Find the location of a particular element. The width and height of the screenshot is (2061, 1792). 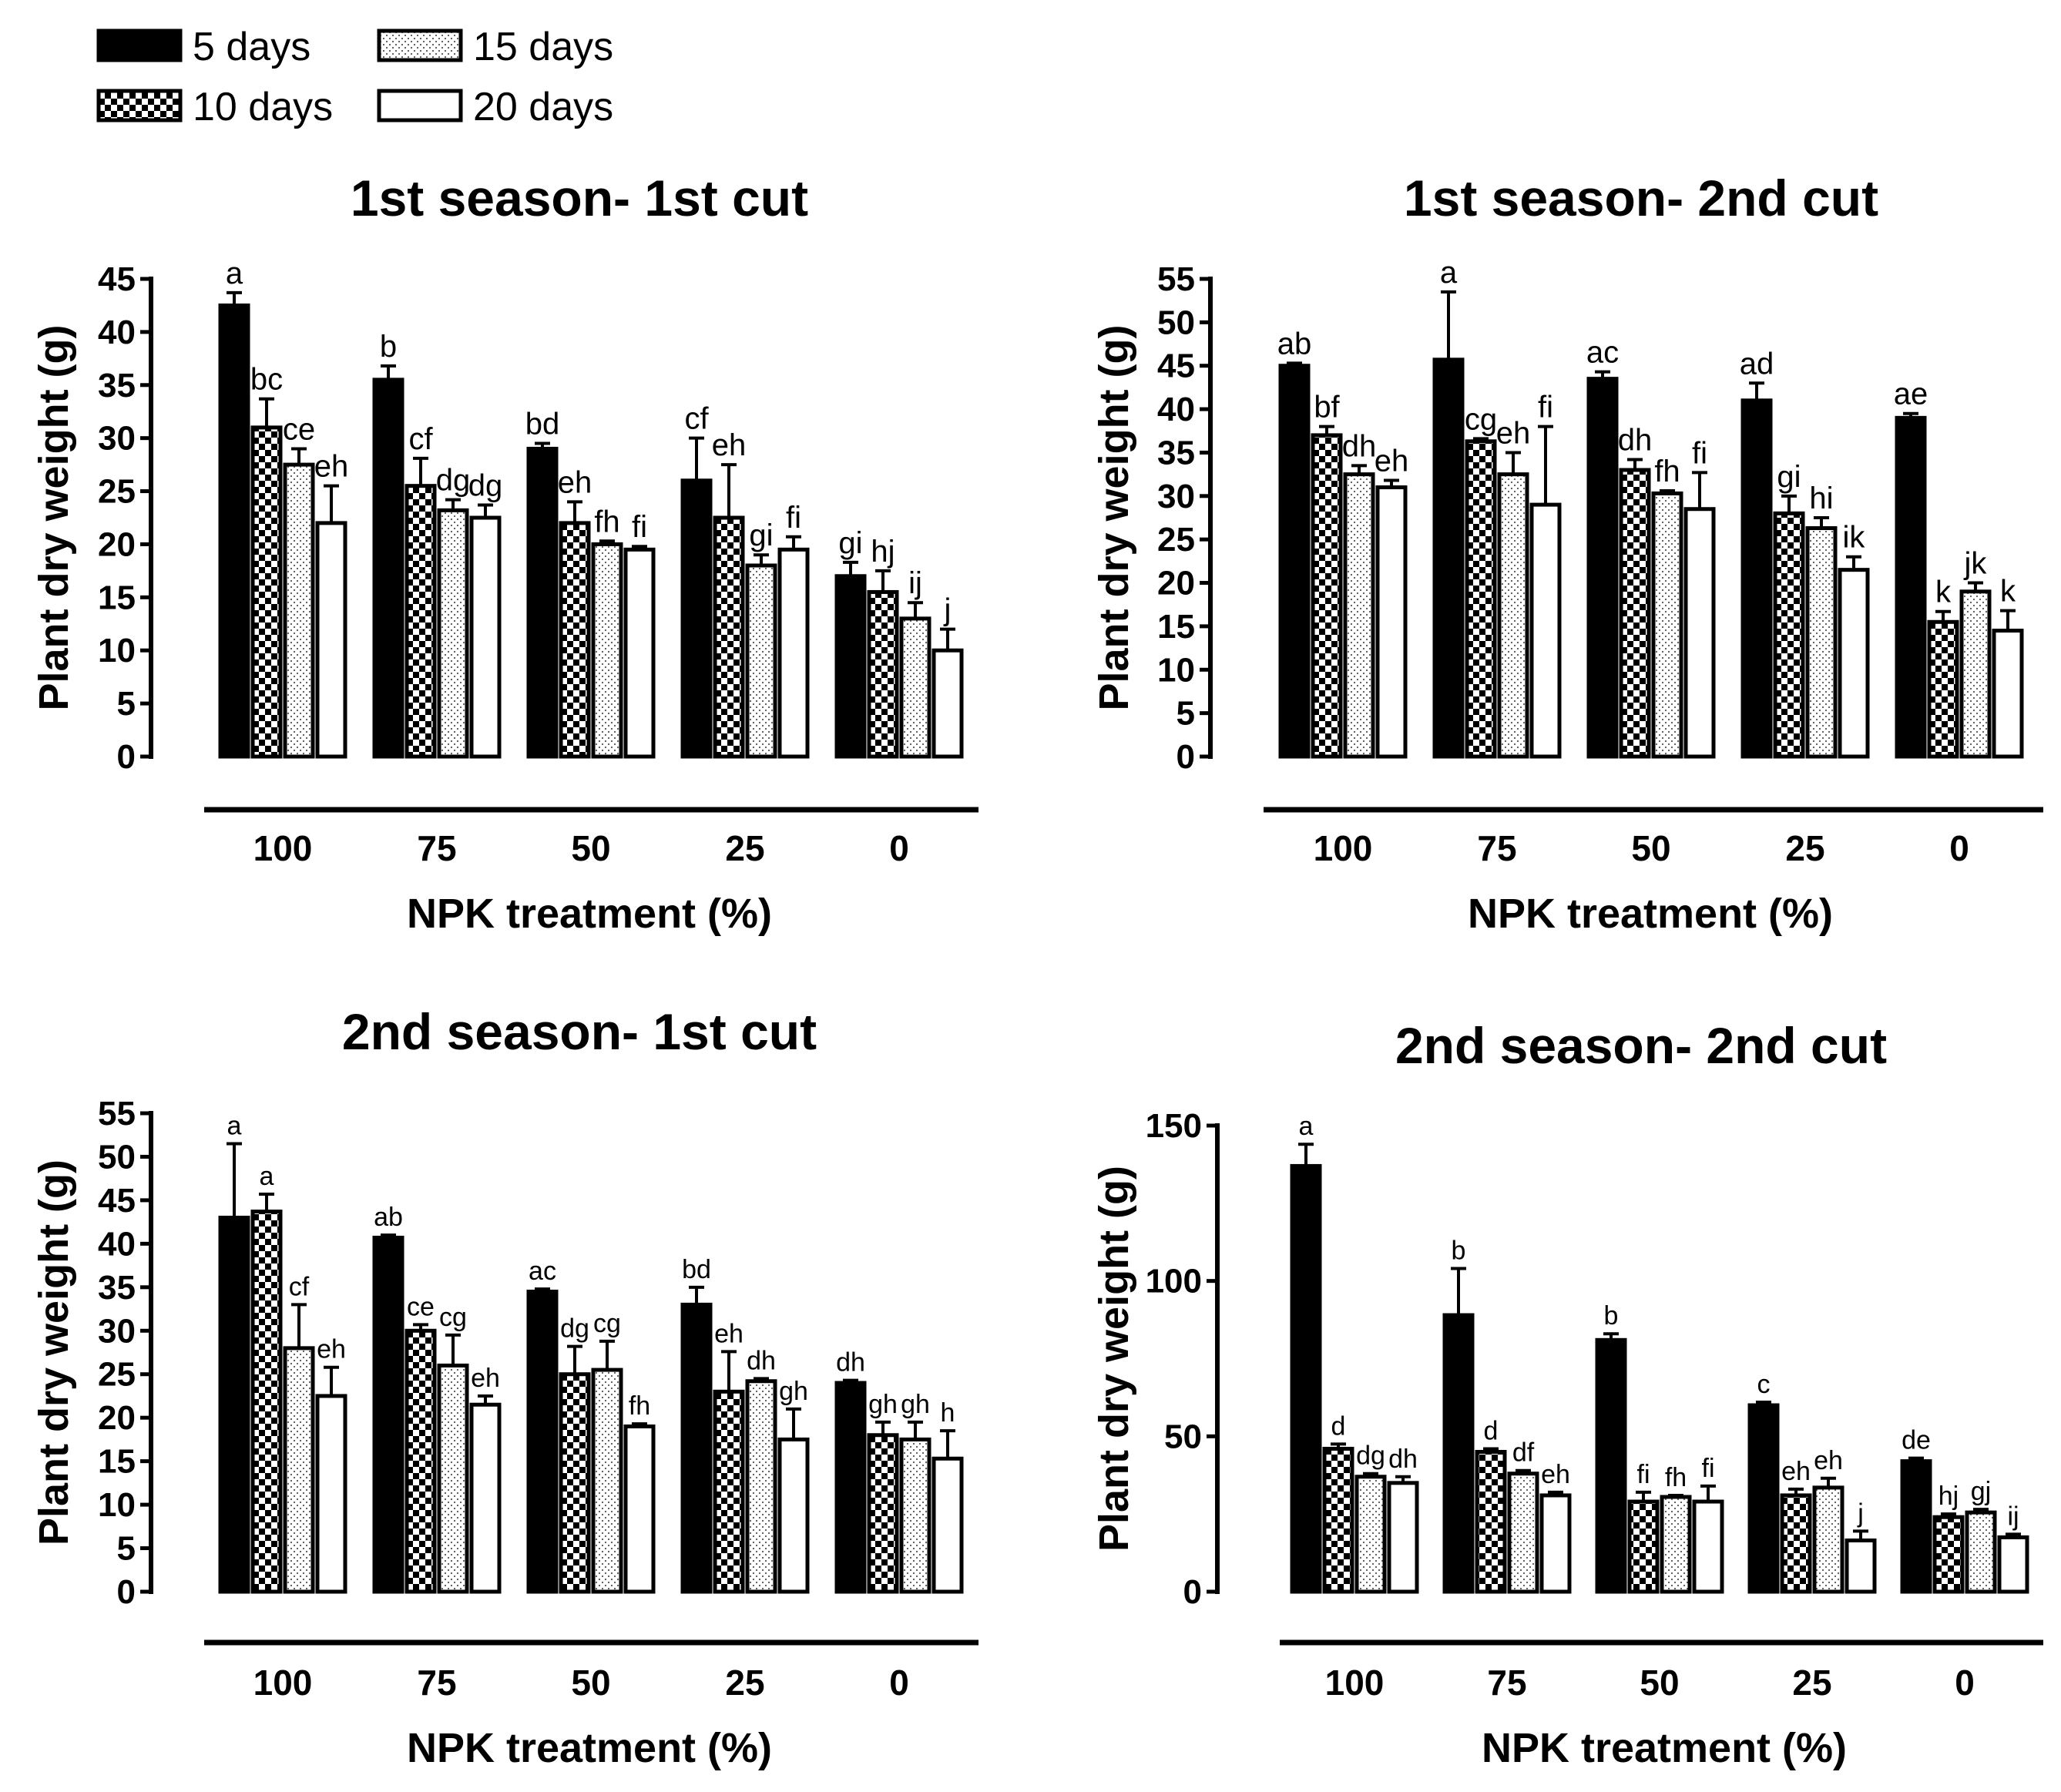

chart-1-bar-5-days-0-significance-label: gi is located at coordinates (850, 543).